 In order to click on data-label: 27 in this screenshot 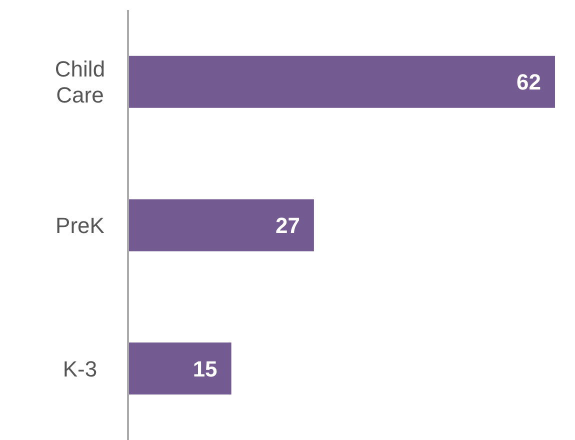, I will do `click(287, 225)`.